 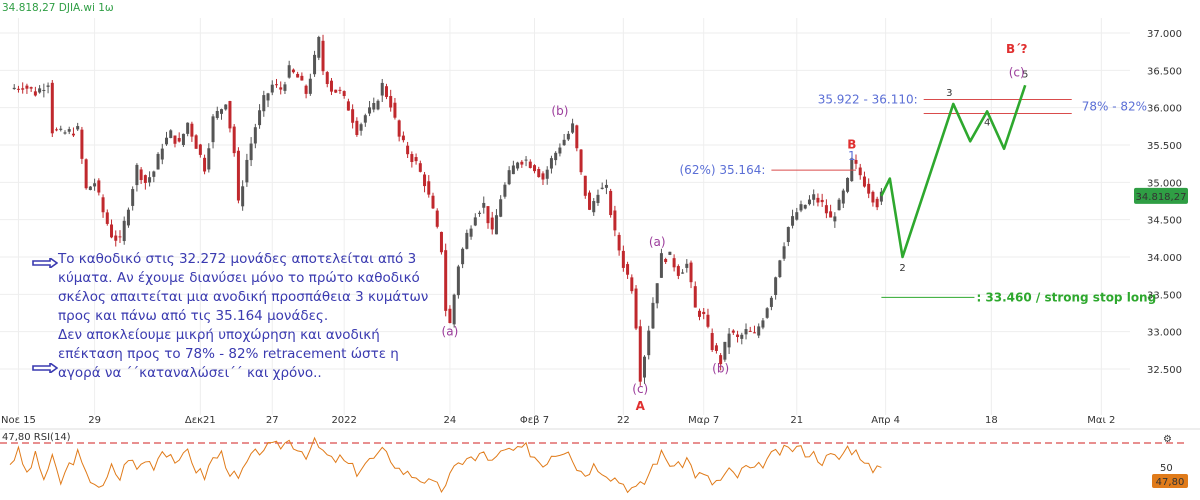 I want to click on time-tick: 29, so click(x=94, y=420).